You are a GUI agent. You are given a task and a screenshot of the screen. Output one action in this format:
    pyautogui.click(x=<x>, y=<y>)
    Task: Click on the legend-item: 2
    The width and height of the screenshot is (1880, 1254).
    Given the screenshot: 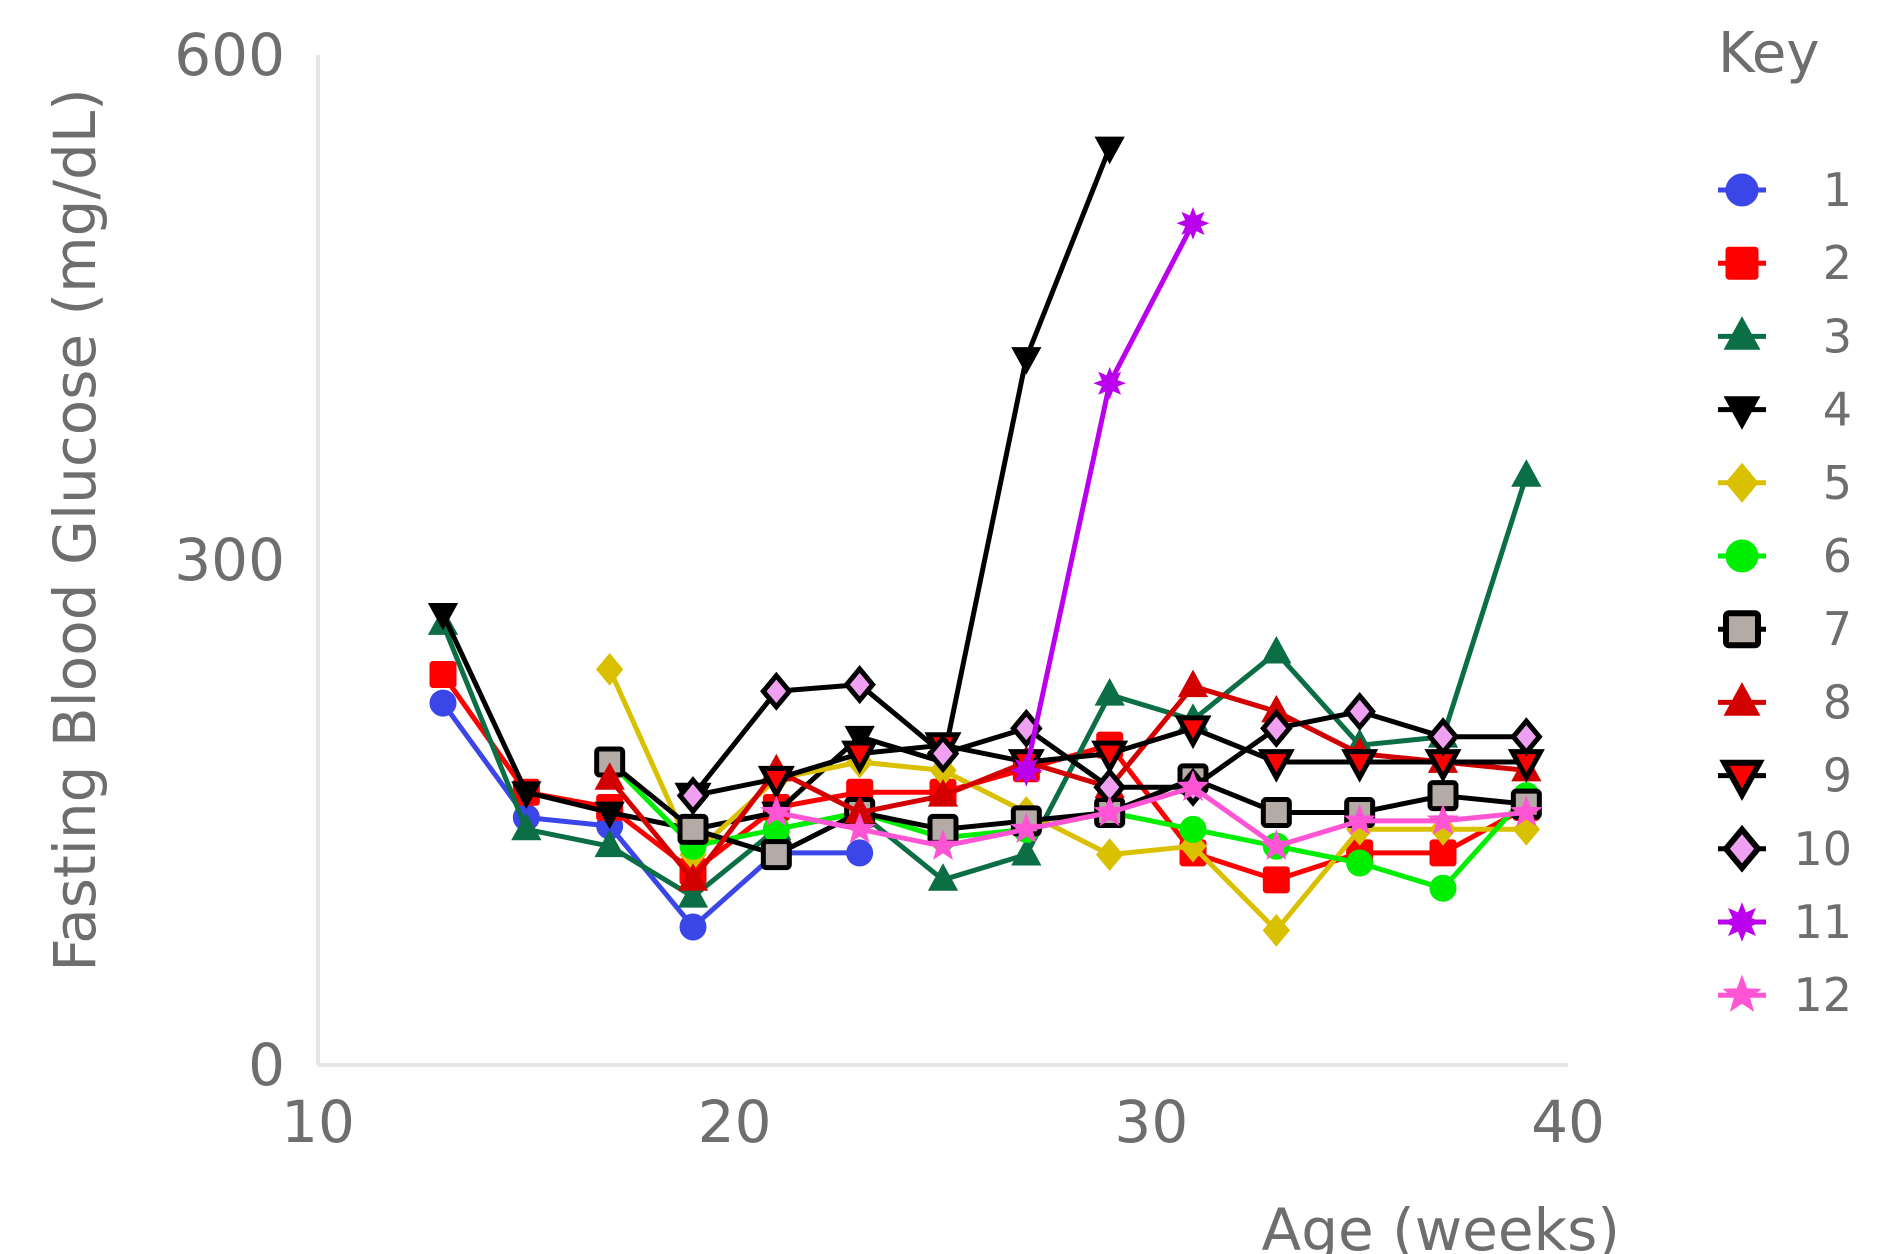 What is the action you would take?
    pyautogui.click(x=1785, y=263)
    